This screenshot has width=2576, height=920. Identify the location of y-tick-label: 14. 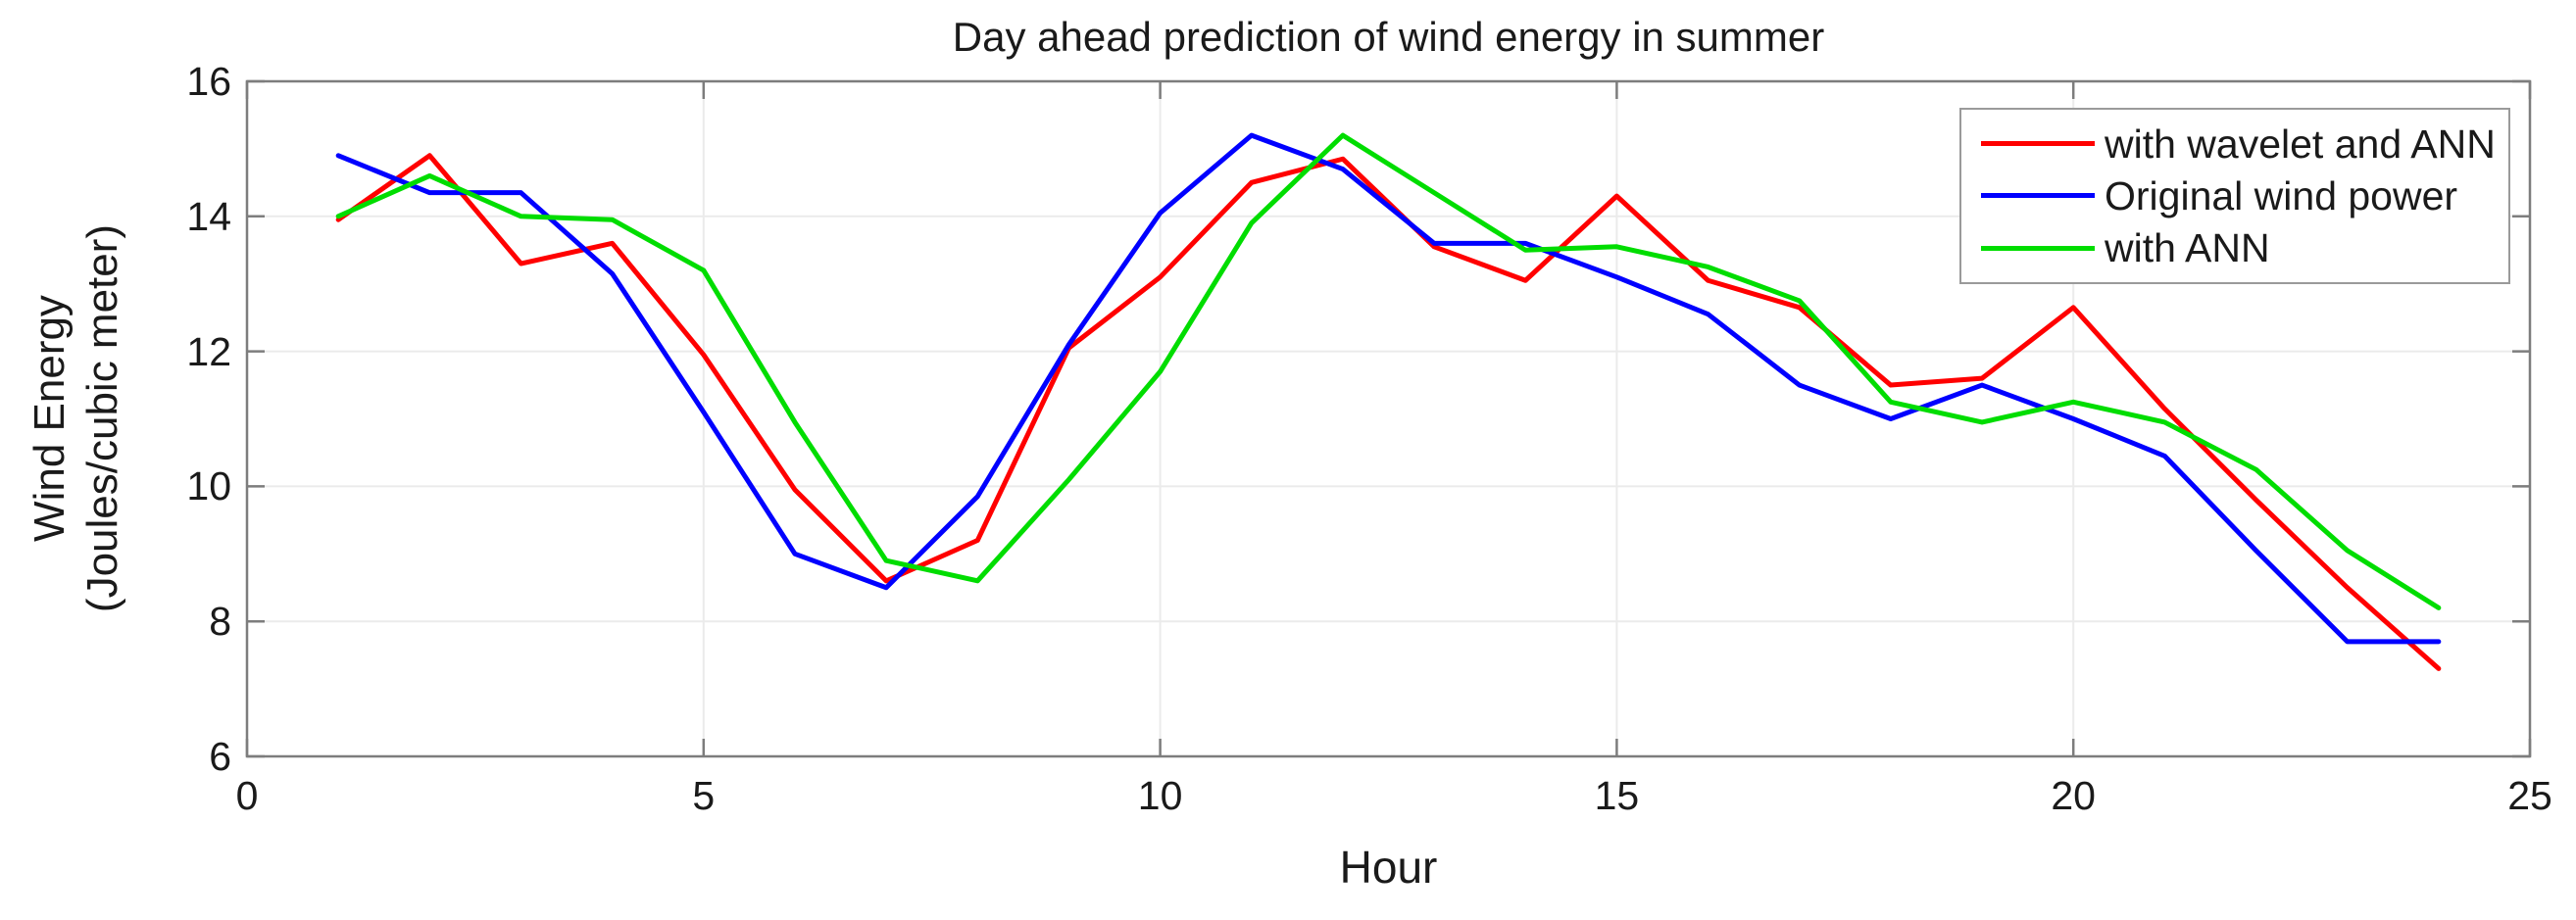
(208, 216).